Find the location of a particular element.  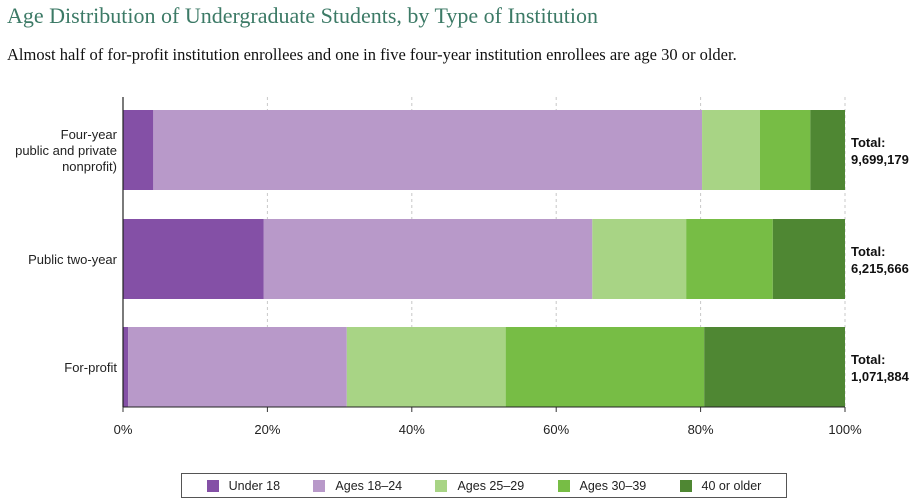

total-label: 6,215,666 is located at coordinates (880, 268).